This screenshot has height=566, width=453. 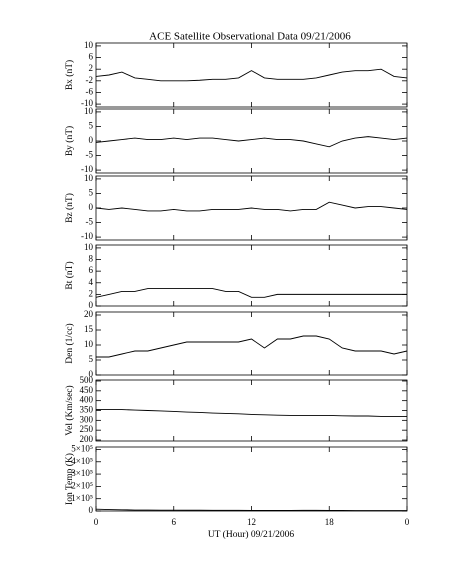 What do you see at coordinates (69, 343) in the screenshot?
I see `y-axis-label: Den (1/cc)` at bounding box center [69, 343].